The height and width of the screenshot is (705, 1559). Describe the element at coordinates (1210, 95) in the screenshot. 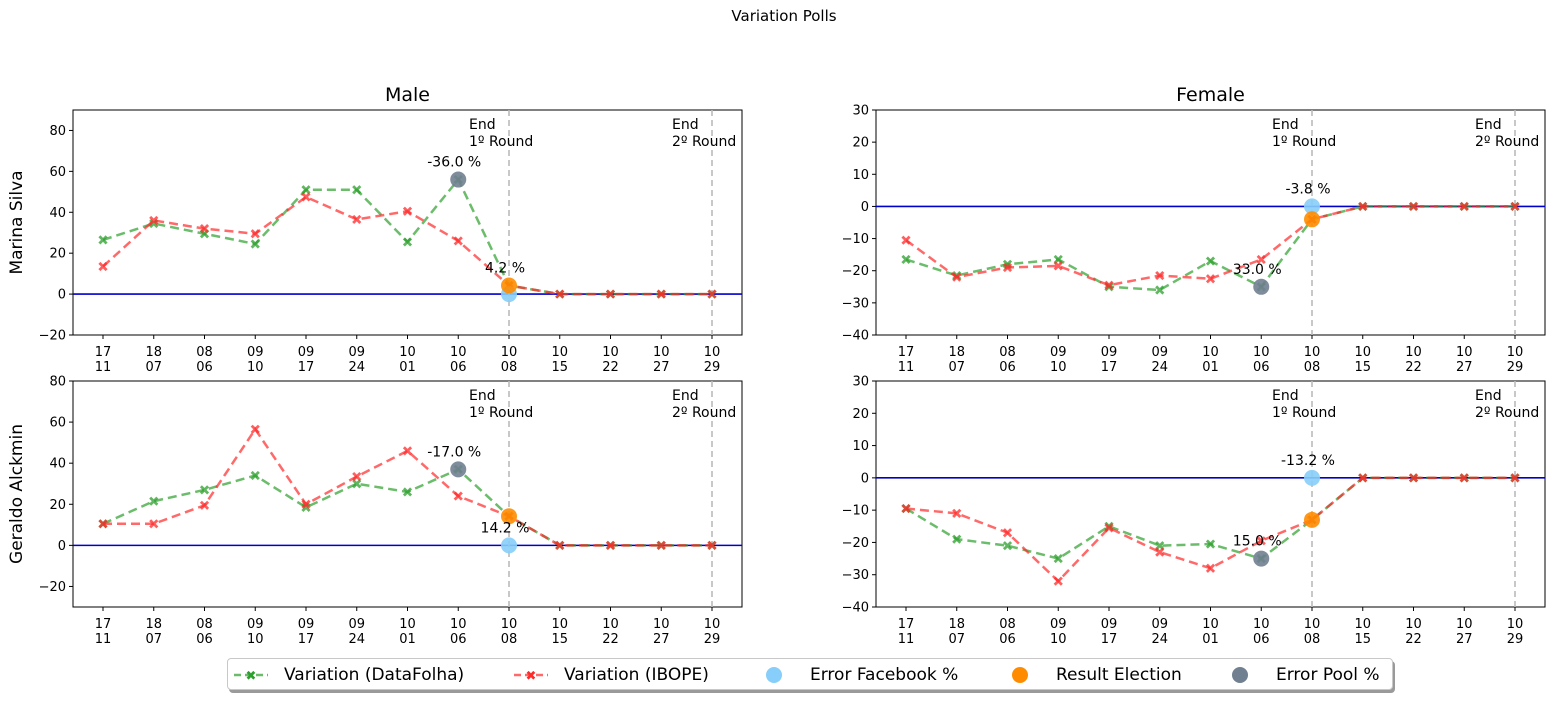

I see `panel-title: Female` at that location.